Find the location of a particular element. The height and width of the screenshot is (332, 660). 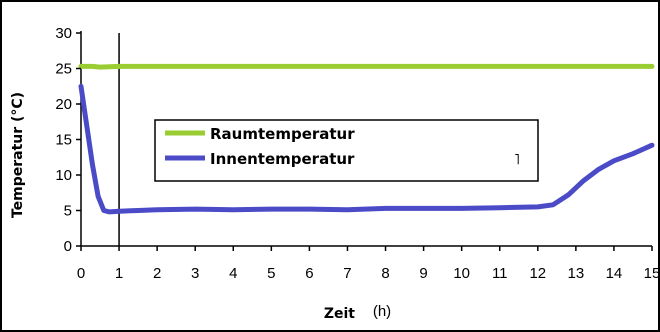

x-tick-label-5: 5 is located at coordinates (271, 273).